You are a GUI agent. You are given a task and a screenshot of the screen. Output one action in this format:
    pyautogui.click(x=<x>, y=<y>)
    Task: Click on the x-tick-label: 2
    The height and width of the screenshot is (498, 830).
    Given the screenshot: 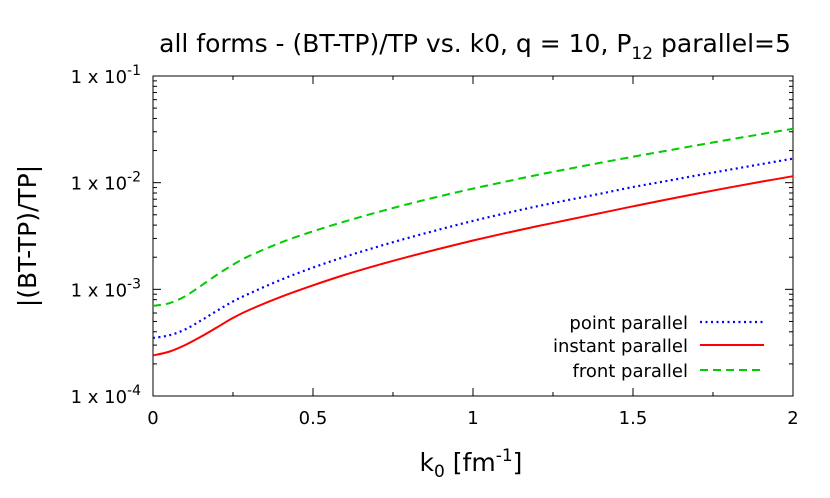 What is the action you would take?
    pyautogui.click(x=792, y=418)
    